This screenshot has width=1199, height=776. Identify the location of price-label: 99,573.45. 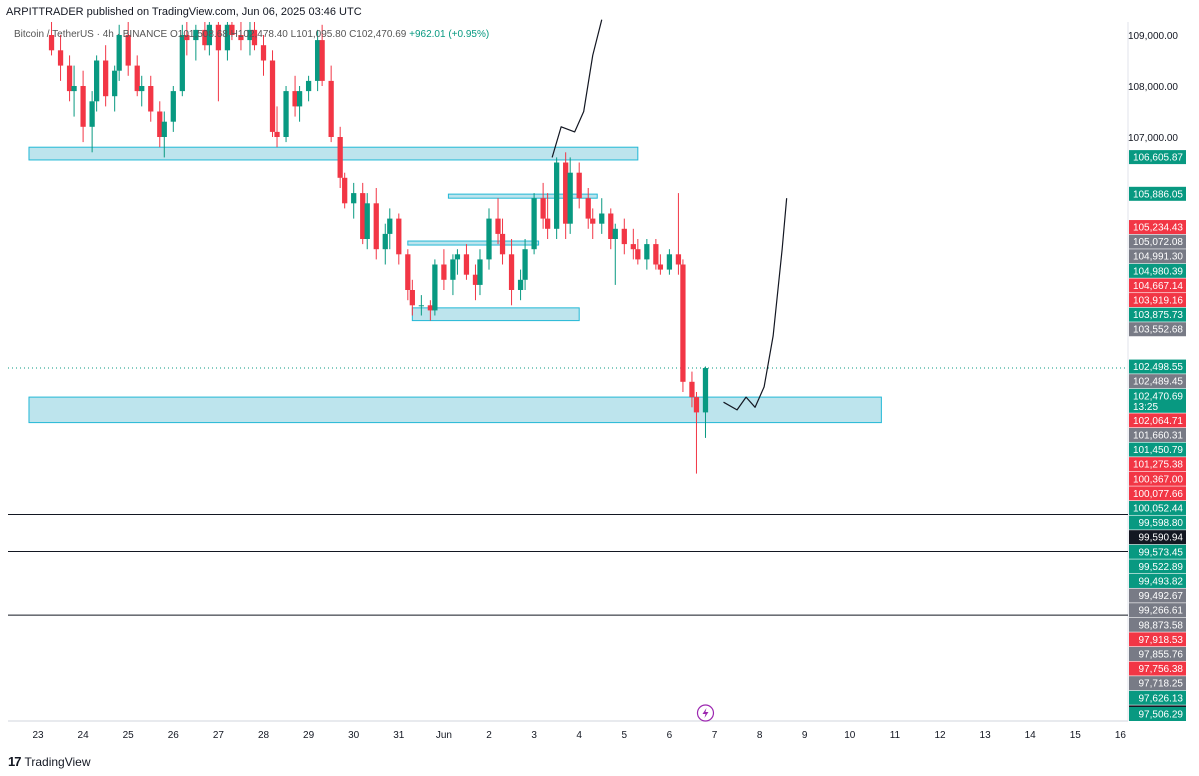
(1157, 551).